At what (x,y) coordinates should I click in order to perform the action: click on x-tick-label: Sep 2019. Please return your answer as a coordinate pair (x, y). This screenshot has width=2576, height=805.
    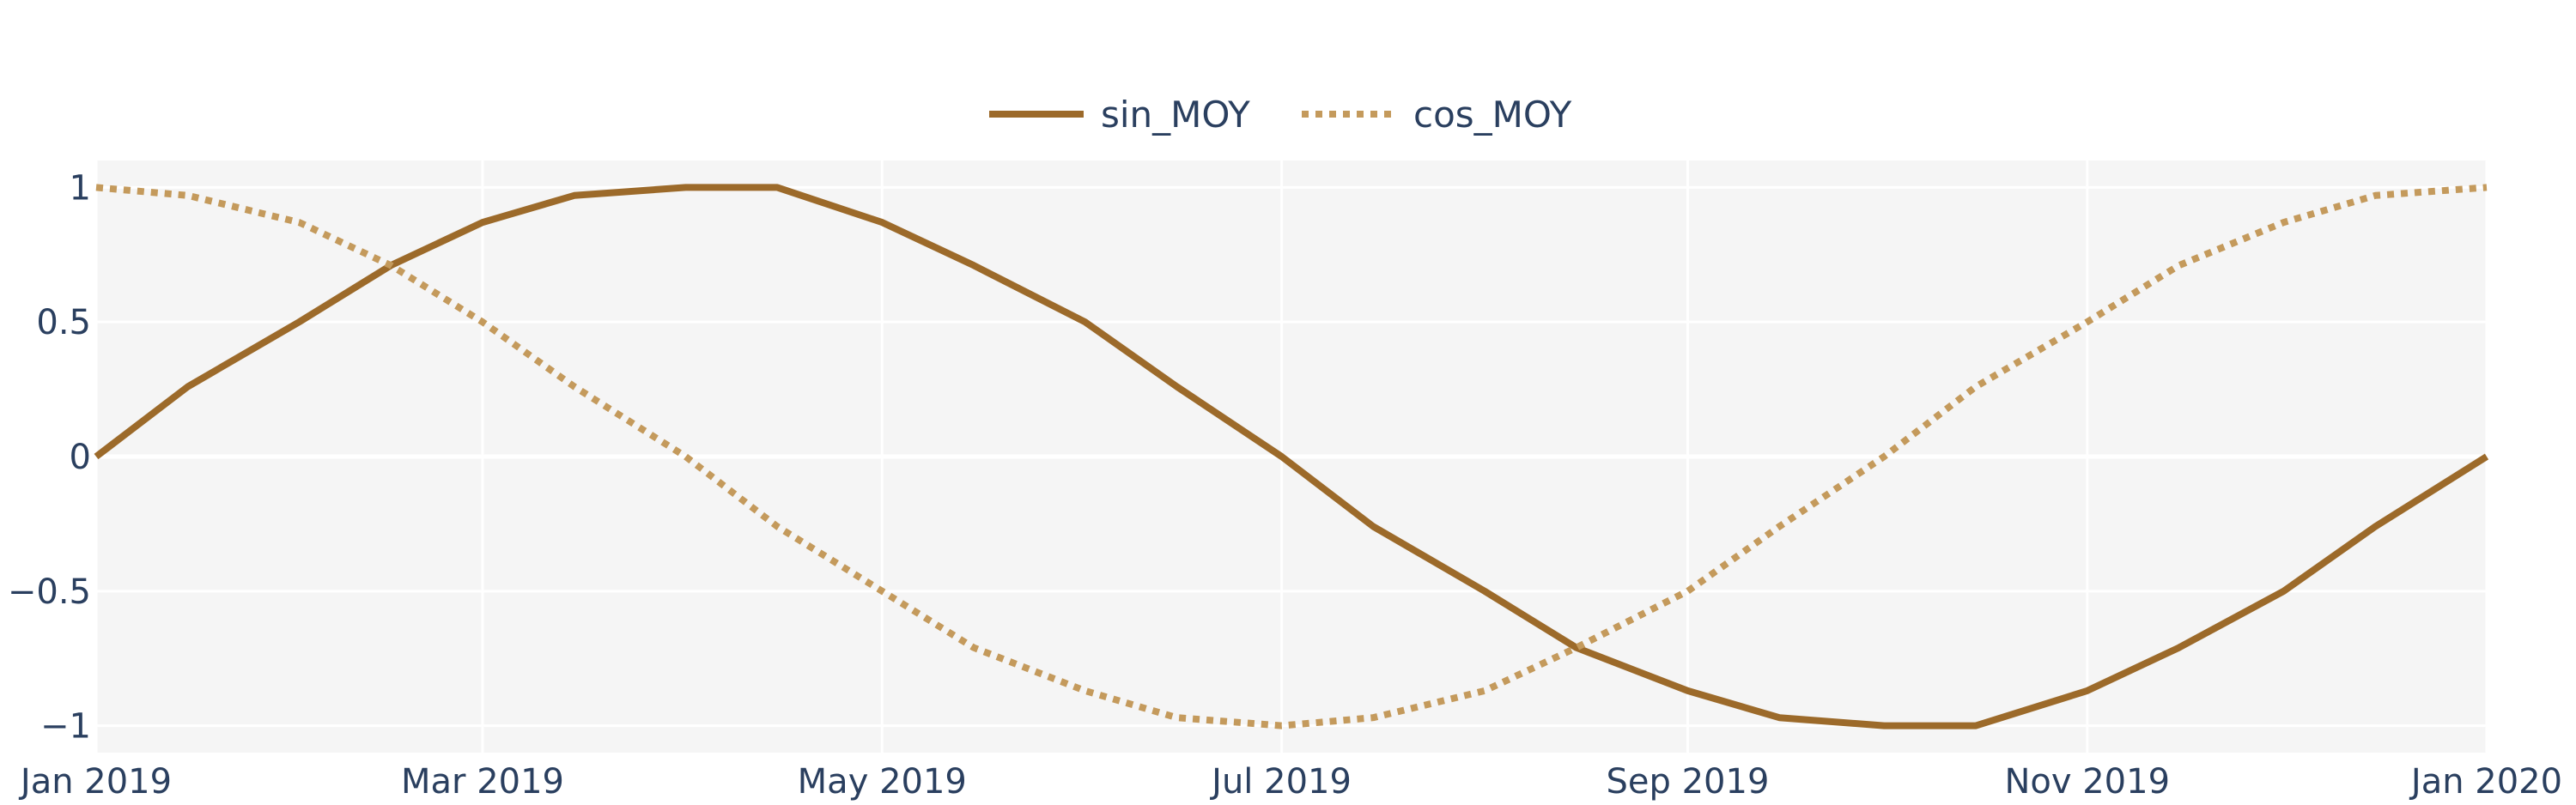
    Looking at the image, I should click on (1689, 782).